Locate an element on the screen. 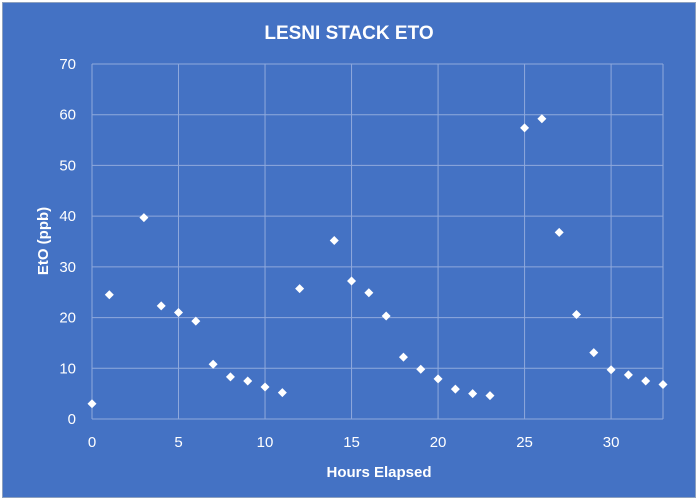  chart-title: LESNI STACK ETO is located at coordinates (348, 33).